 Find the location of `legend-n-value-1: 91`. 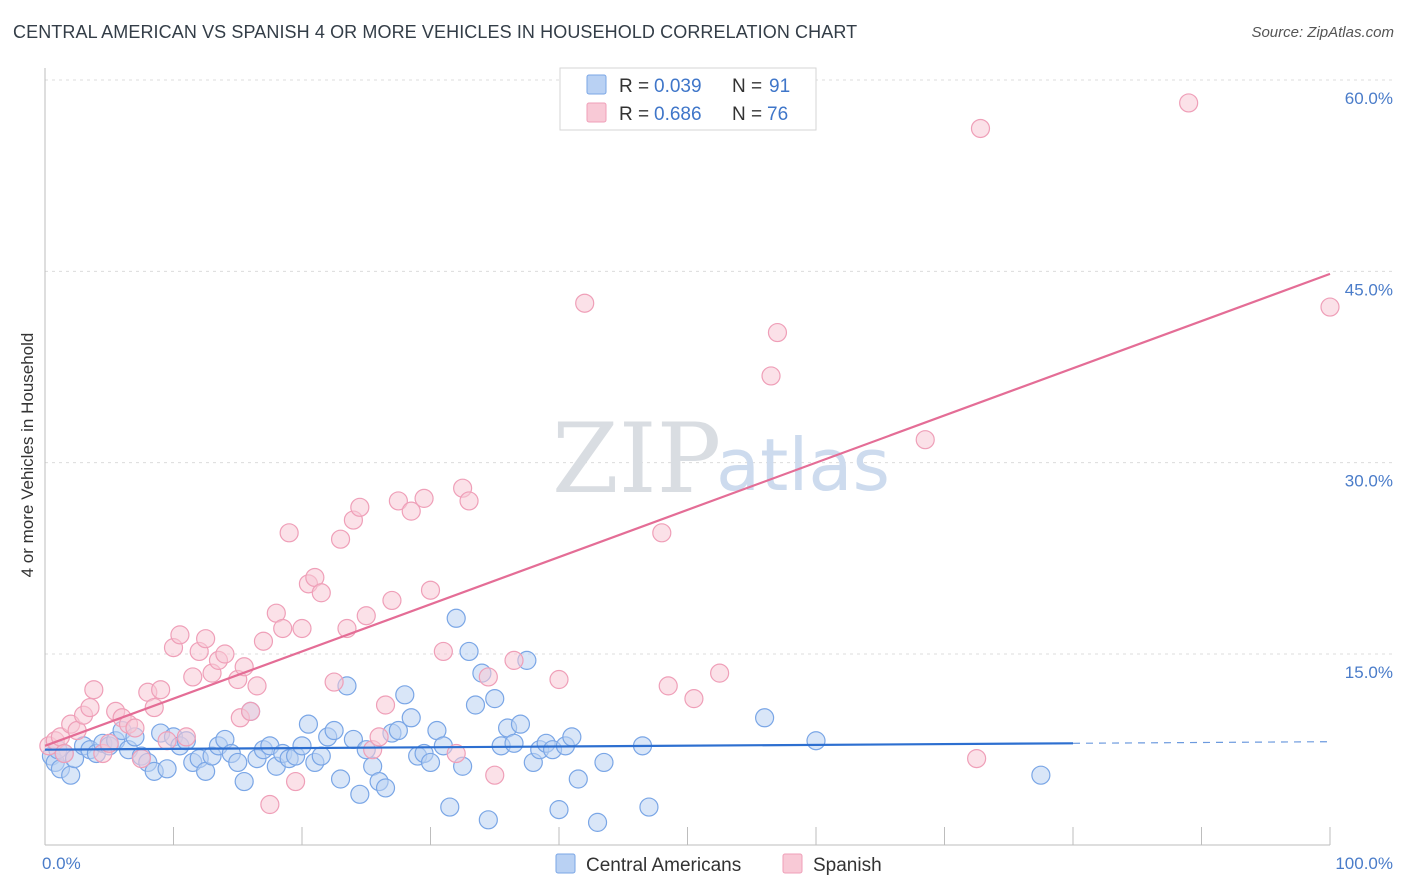

legend-n-value-1: 91 is located at coordinates (779, 86).